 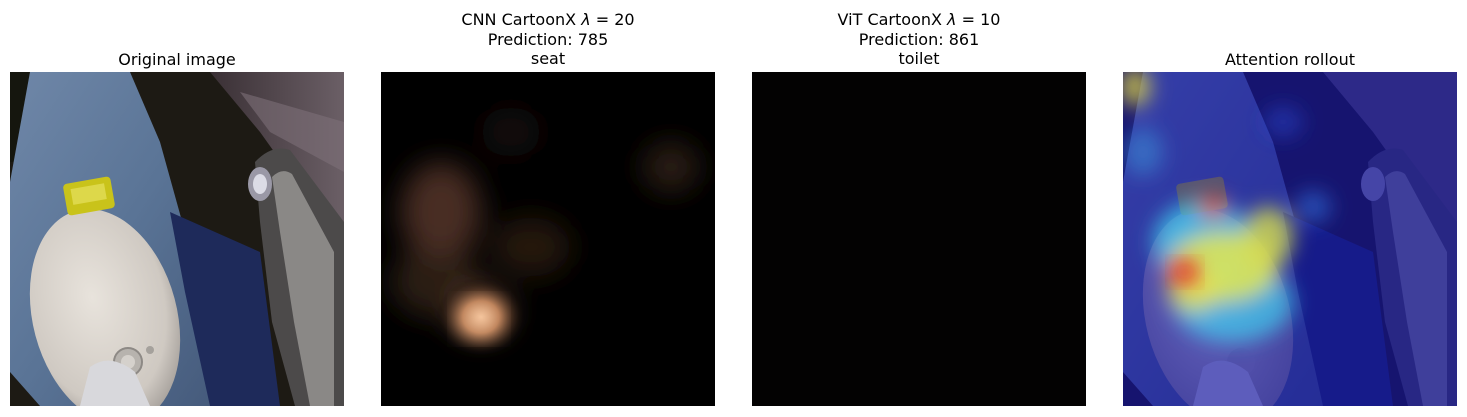 I want to click on panel-title-original: Original image, so click(x=177, y=60).